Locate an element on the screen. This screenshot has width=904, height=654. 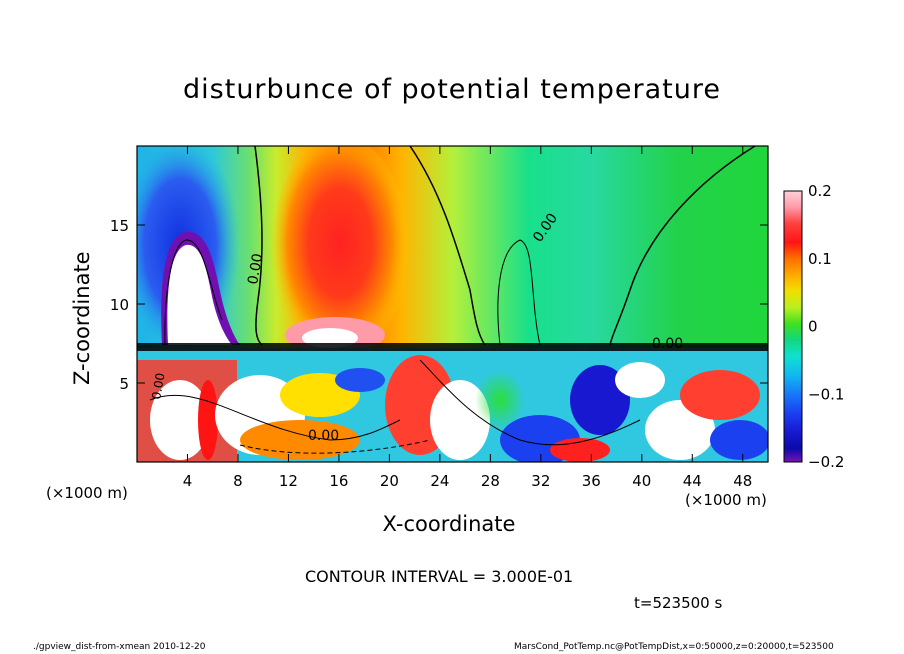
footer-script-info: ./gpview_dist-from-xmean 2010-12-20 is located at coordinates (119, 647).